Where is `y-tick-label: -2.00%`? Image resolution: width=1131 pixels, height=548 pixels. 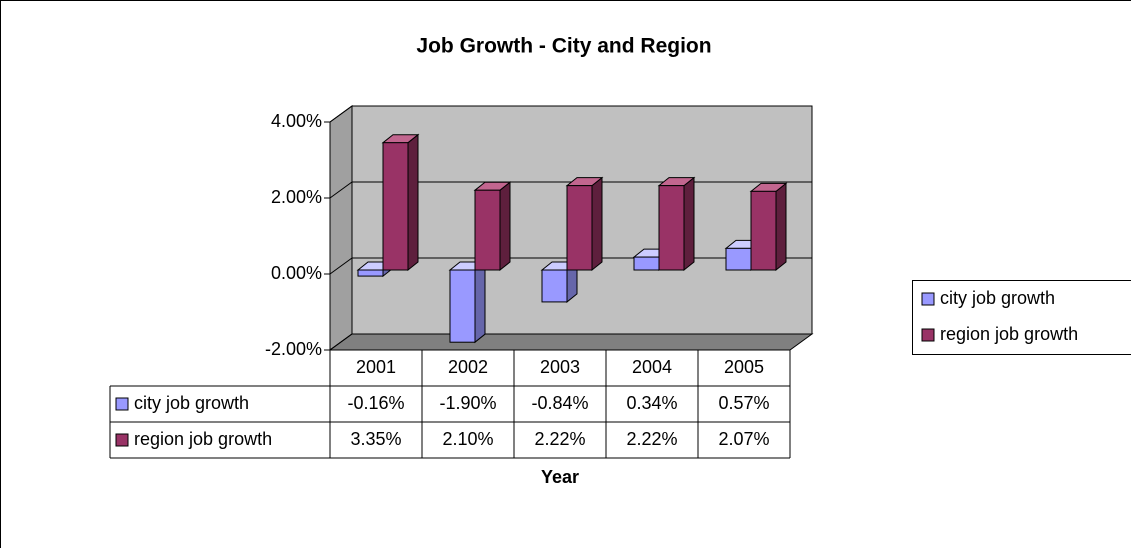 y-tick-label: -2.00% is located at coordinates (293, 349).